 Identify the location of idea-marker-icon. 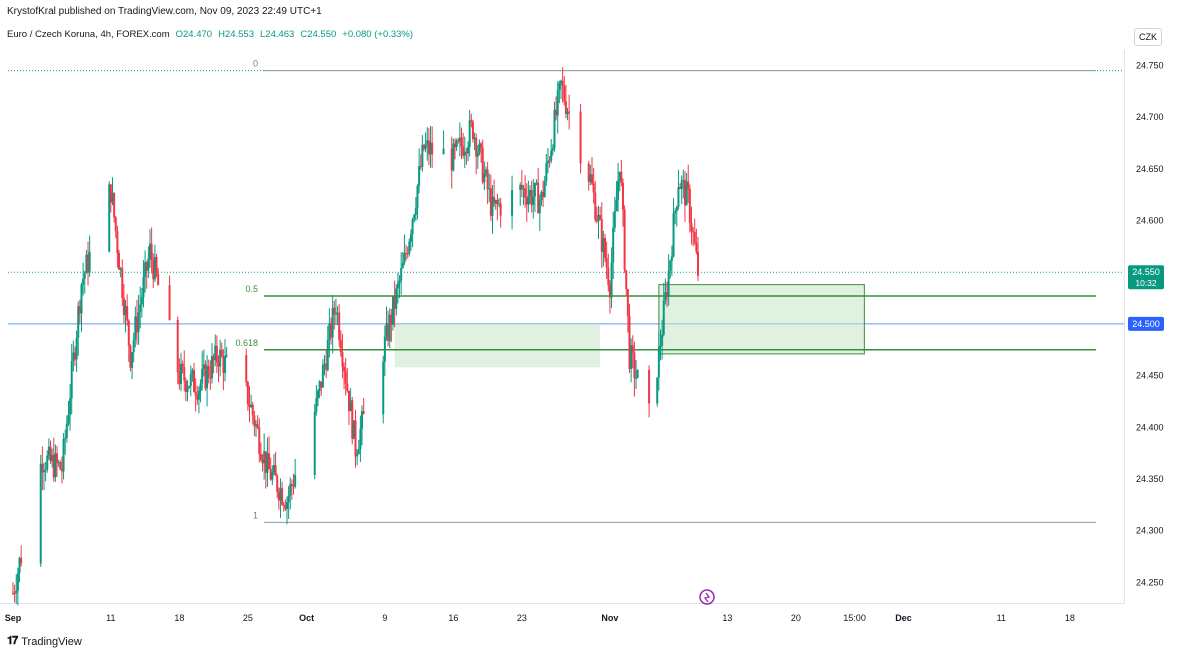
(707, 597).